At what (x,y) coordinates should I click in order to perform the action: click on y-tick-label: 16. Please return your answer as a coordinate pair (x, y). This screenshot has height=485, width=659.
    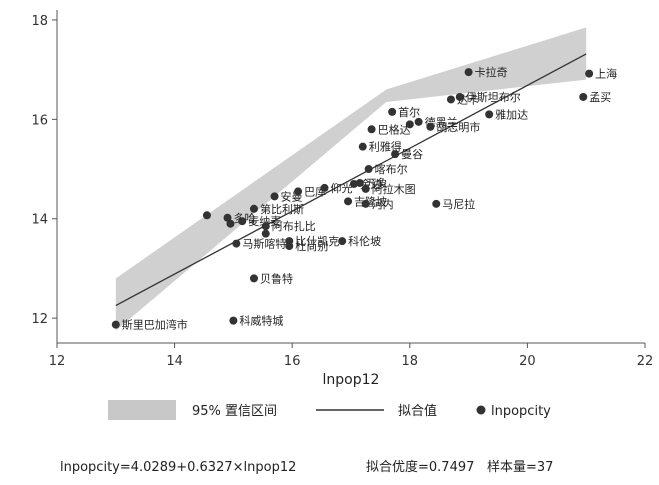
    Looking at the image, I should click on (39, 120).